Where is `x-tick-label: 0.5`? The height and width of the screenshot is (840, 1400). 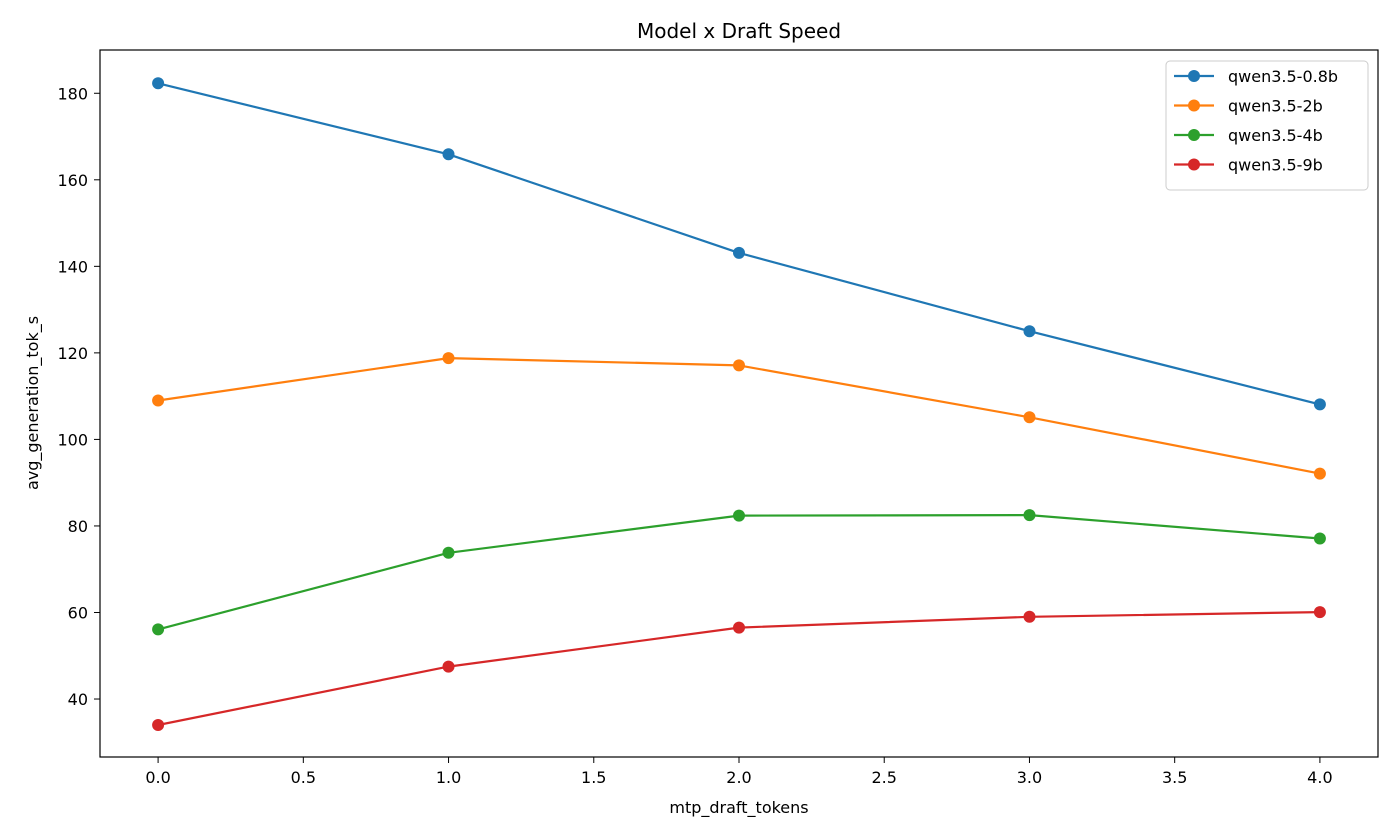
x-tick-label: 0.5 is located at coordinates (303, 777).